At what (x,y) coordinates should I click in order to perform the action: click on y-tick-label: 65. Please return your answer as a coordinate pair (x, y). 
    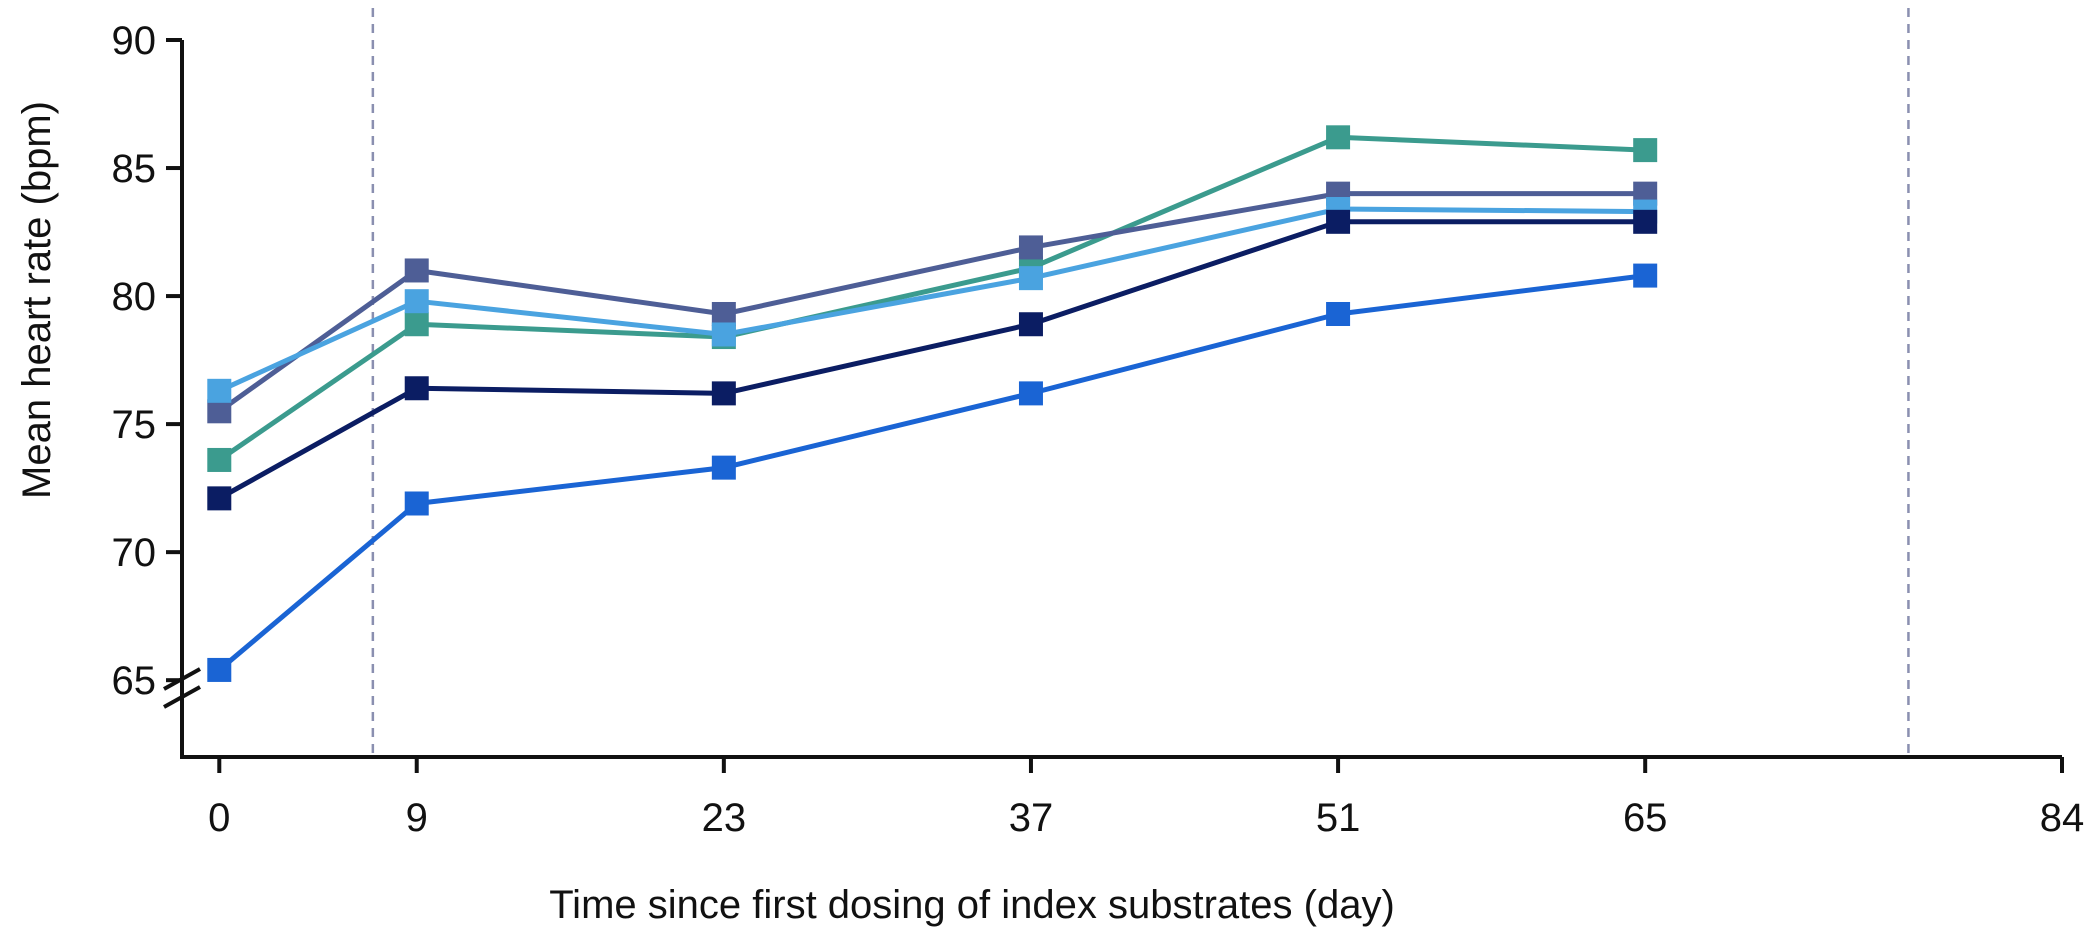
    Looking at the image, I should click on (134, 681).